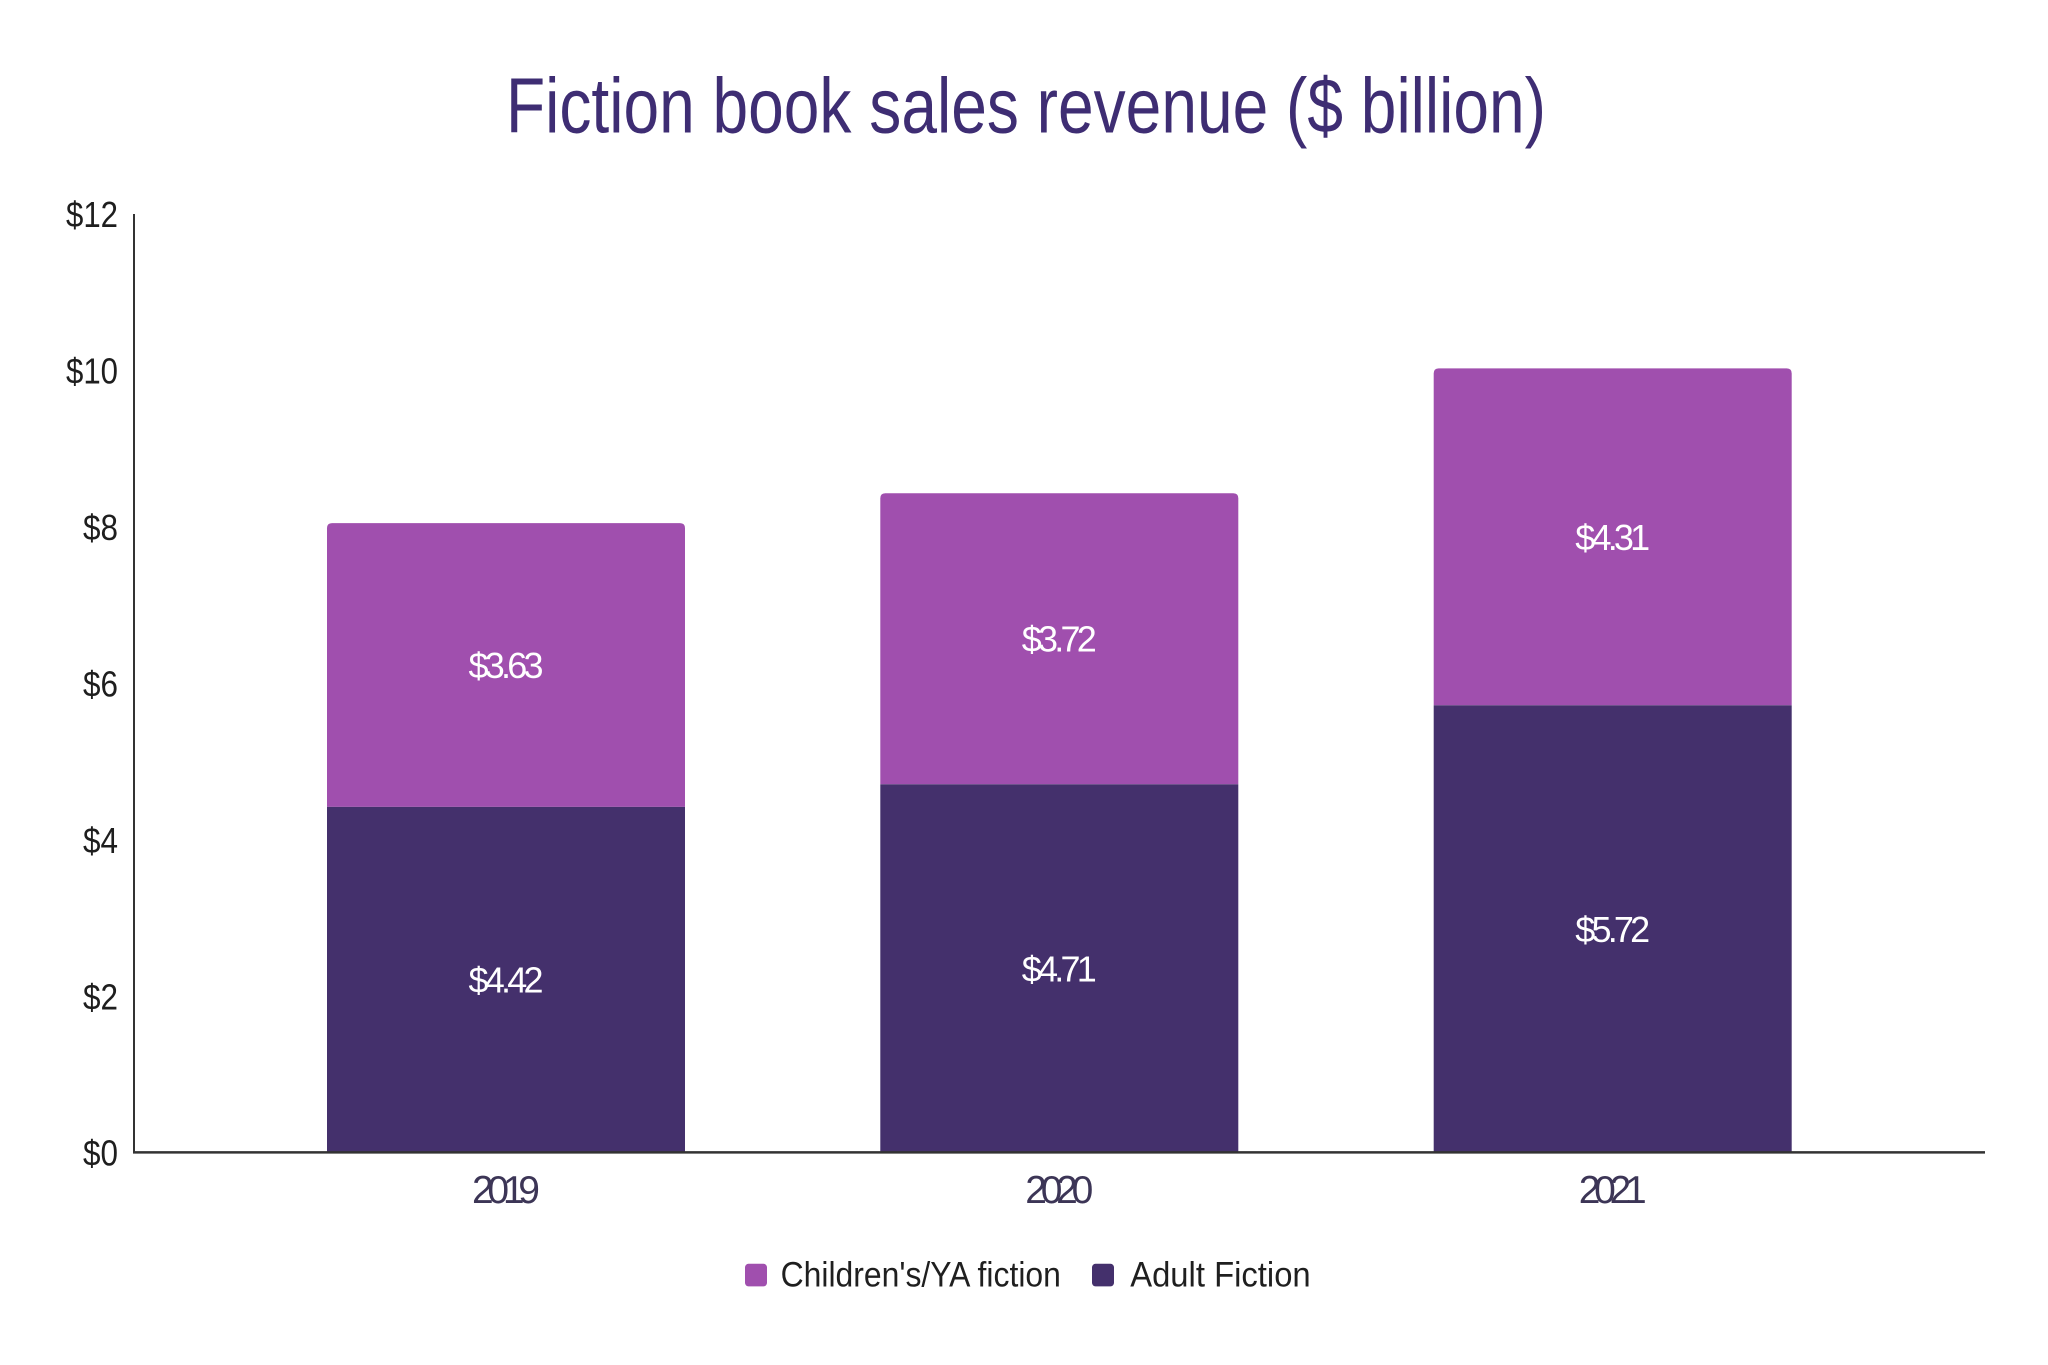  Describe the element at coordinates (1059, 639) in the screenshot. I see `svg-text: $3.72` at that location.